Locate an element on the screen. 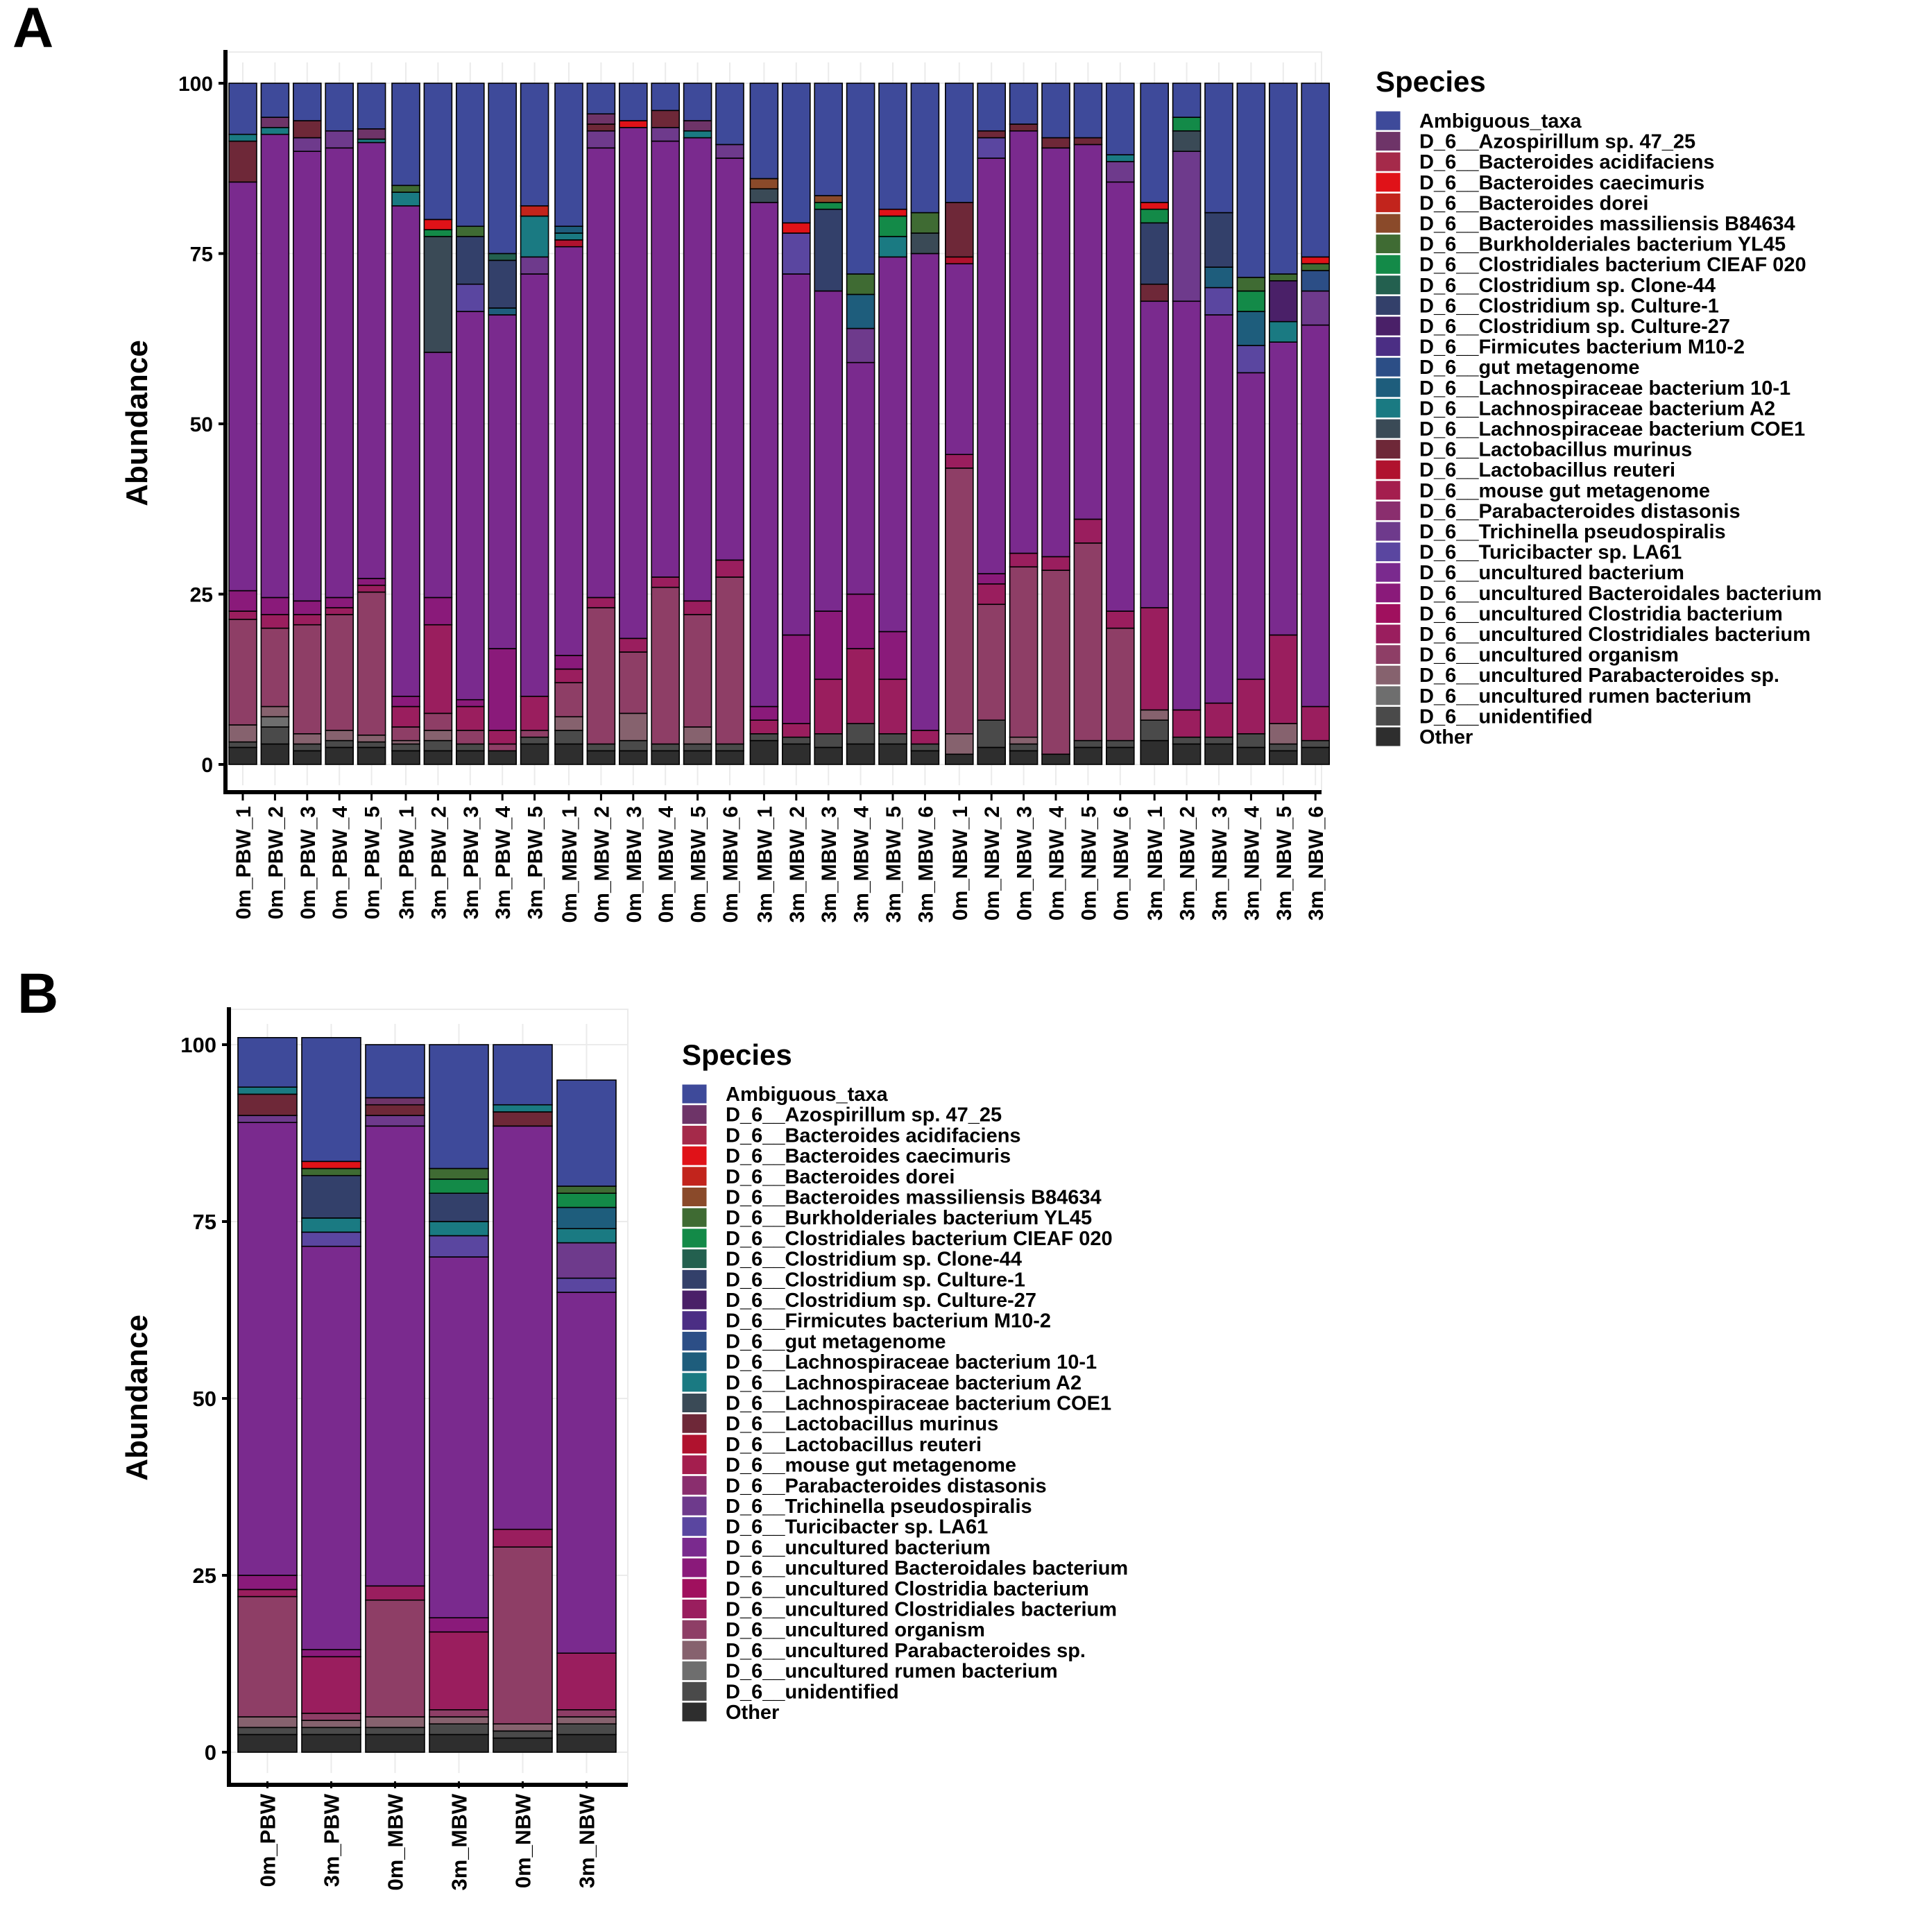 Image resolution: width=1932 pixels, height=1918 pixels. x-tick-label: 3m_NBW_1 is located at coordinates (1155, 864).